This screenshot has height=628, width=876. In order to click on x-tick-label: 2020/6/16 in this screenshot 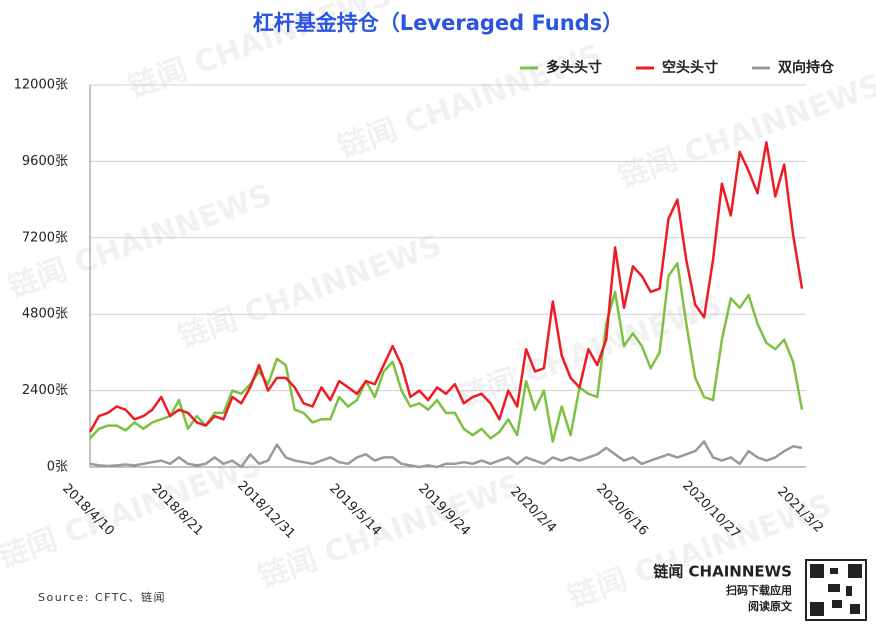, I will do `click(622, 510)`.